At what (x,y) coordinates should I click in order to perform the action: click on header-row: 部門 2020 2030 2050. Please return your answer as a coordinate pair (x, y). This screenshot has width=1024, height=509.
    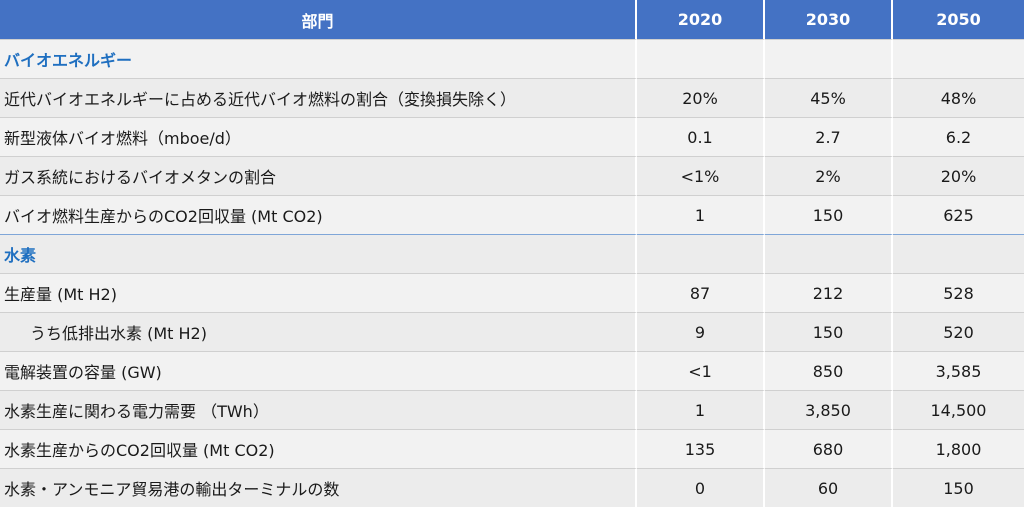
    Looking at the image, I should click on (512, 19).